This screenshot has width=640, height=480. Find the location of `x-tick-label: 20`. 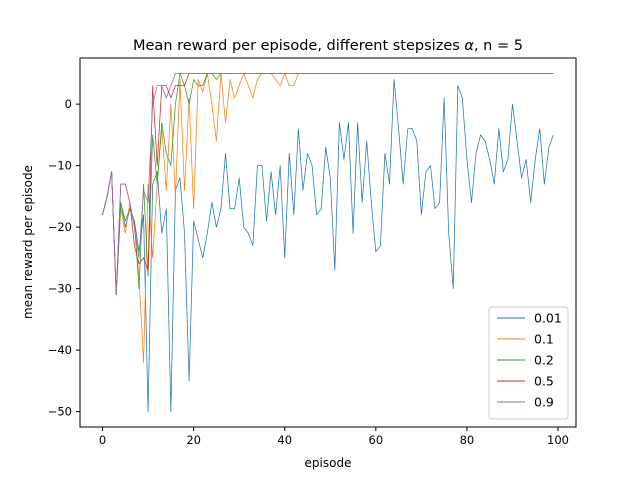

x-tick-label: 20 is located at coordinates (193, 440).